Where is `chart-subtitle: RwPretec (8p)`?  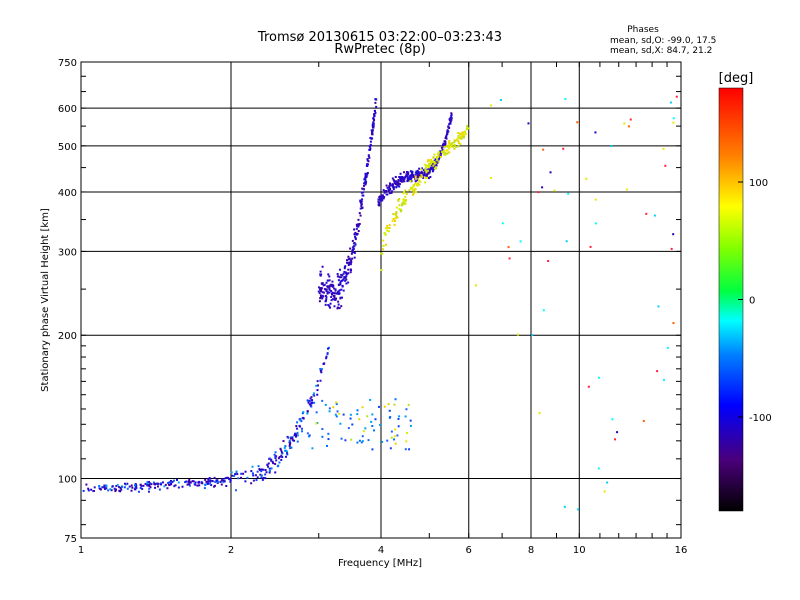
chart-subtitle: RwPretec (8p) is located at coordinates (379, 49).